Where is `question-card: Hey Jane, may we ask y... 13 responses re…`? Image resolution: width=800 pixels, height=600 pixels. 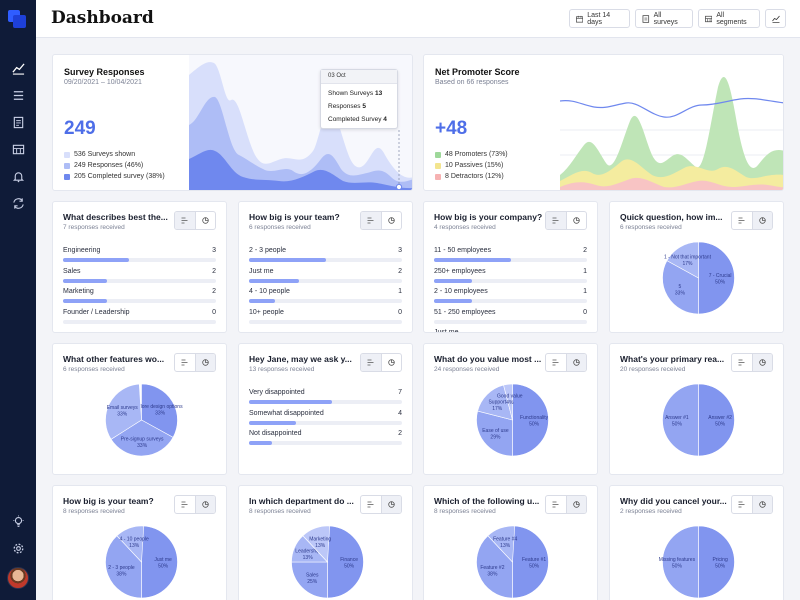 question-card: Hey Jane, may we ask y... 13 responses re… is located at coordinates (325, 409).